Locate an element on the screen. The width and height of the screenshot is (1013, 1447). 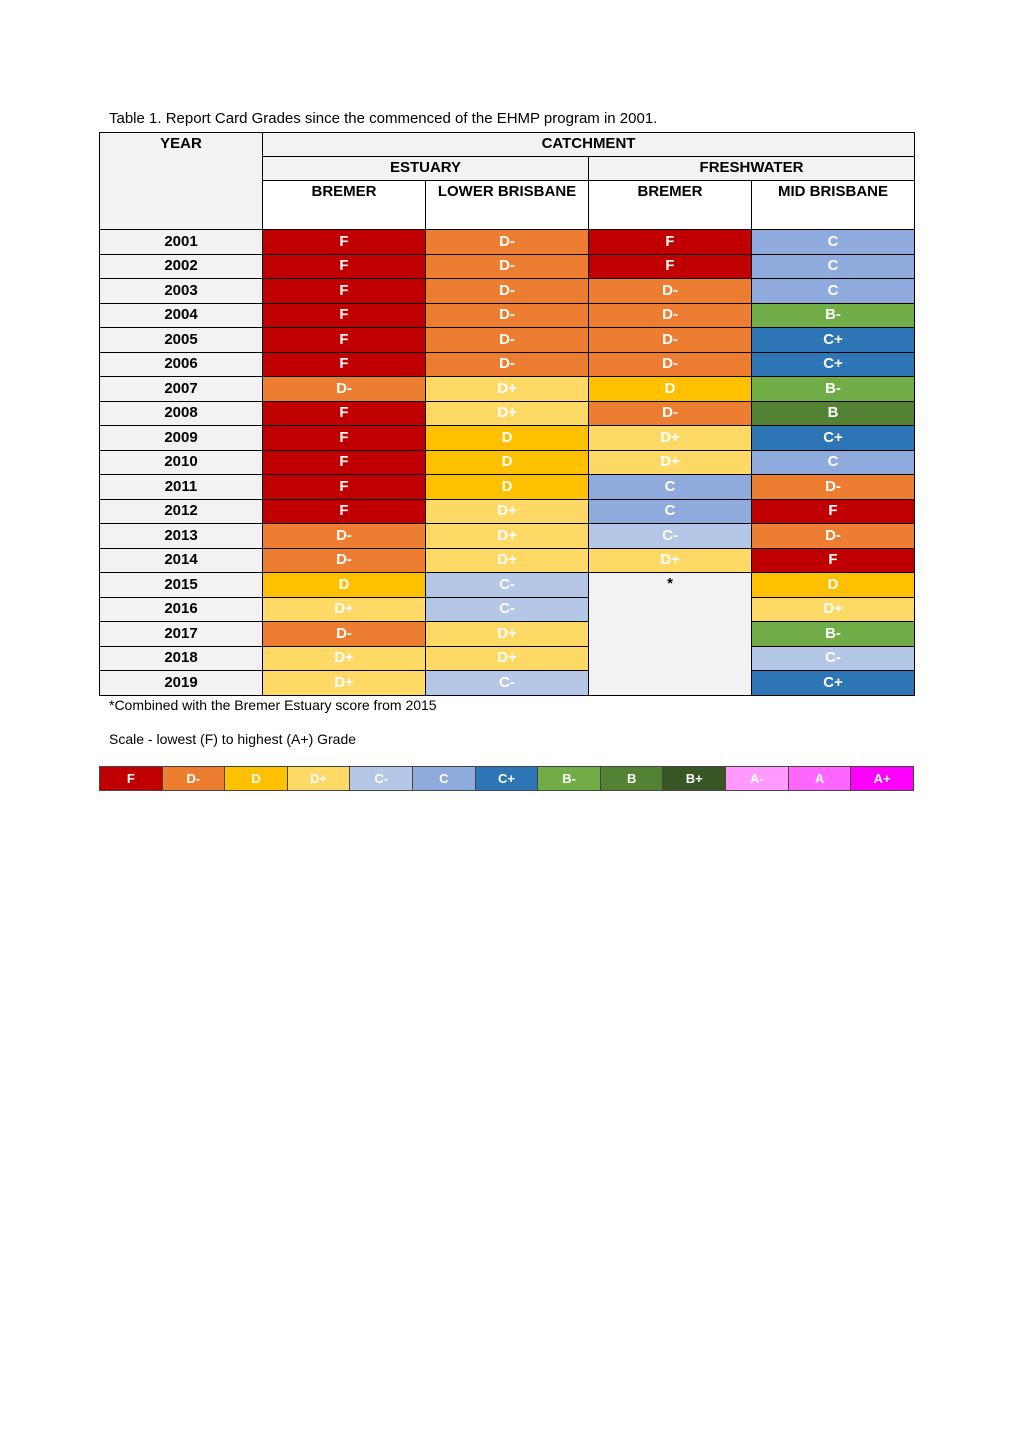
column-header-lower-brisbane: LOWER BRISBANE is located at coordinates (507, 205).